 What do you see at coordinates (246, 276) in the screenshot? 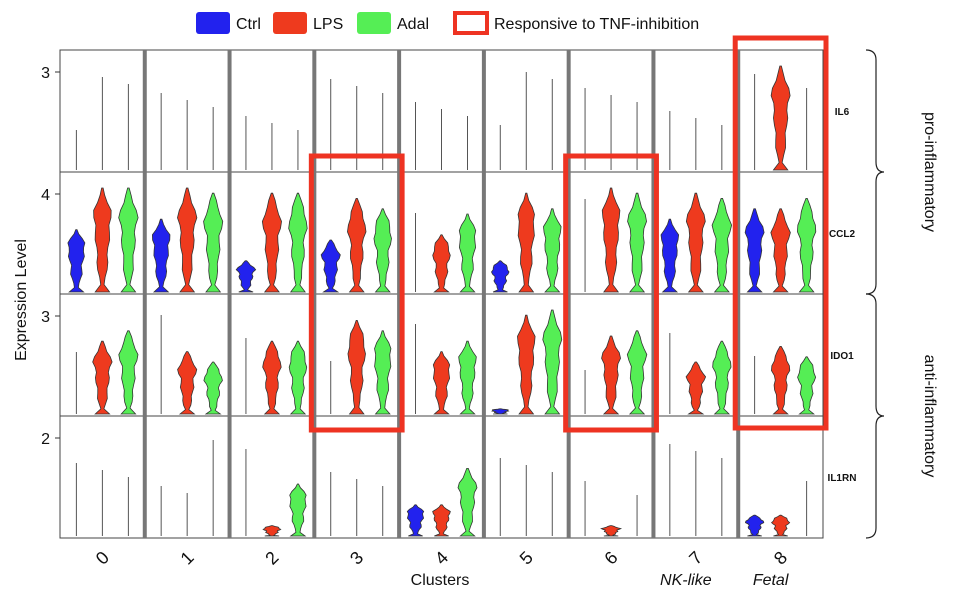
I see `violin-ccl2-c2-ctrl` at bounding box center [246, 276].